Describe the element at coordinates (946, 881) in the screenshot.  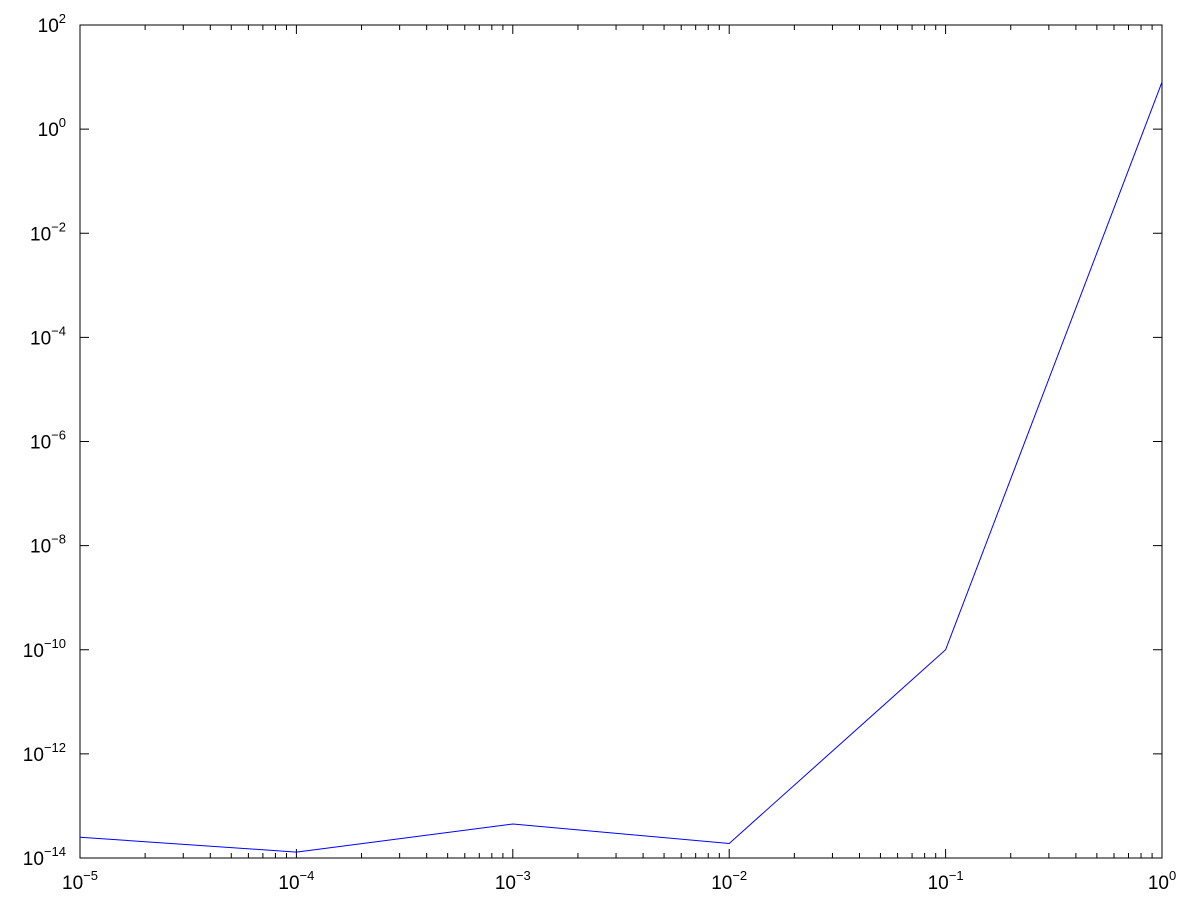
I see `x-tick-label: 10⁻¹` at that location.